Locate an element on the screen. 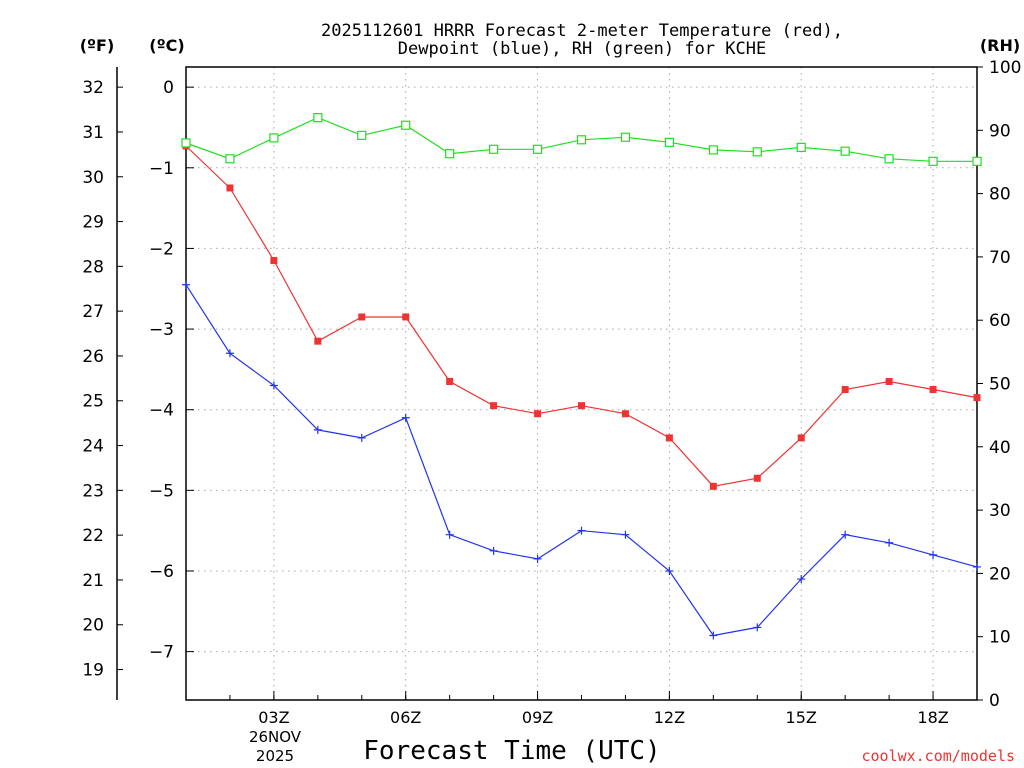  fahrenheit-tick-label: 19 is located at coordinates (93, 671).